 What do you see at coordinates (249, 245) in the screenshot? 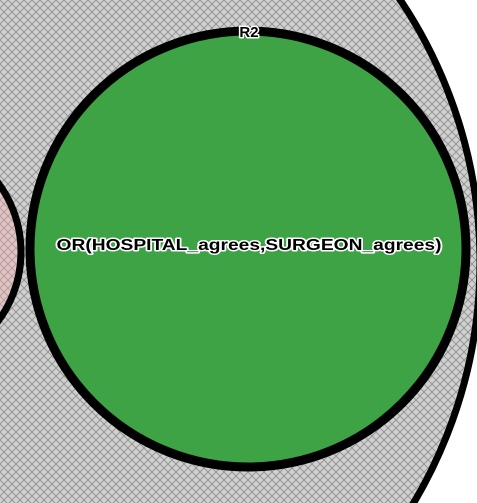
I see `r2-node-expression: OR(HOSPITAL_agrees,SURGEON_agrees)` at bounding box center [249, 245].